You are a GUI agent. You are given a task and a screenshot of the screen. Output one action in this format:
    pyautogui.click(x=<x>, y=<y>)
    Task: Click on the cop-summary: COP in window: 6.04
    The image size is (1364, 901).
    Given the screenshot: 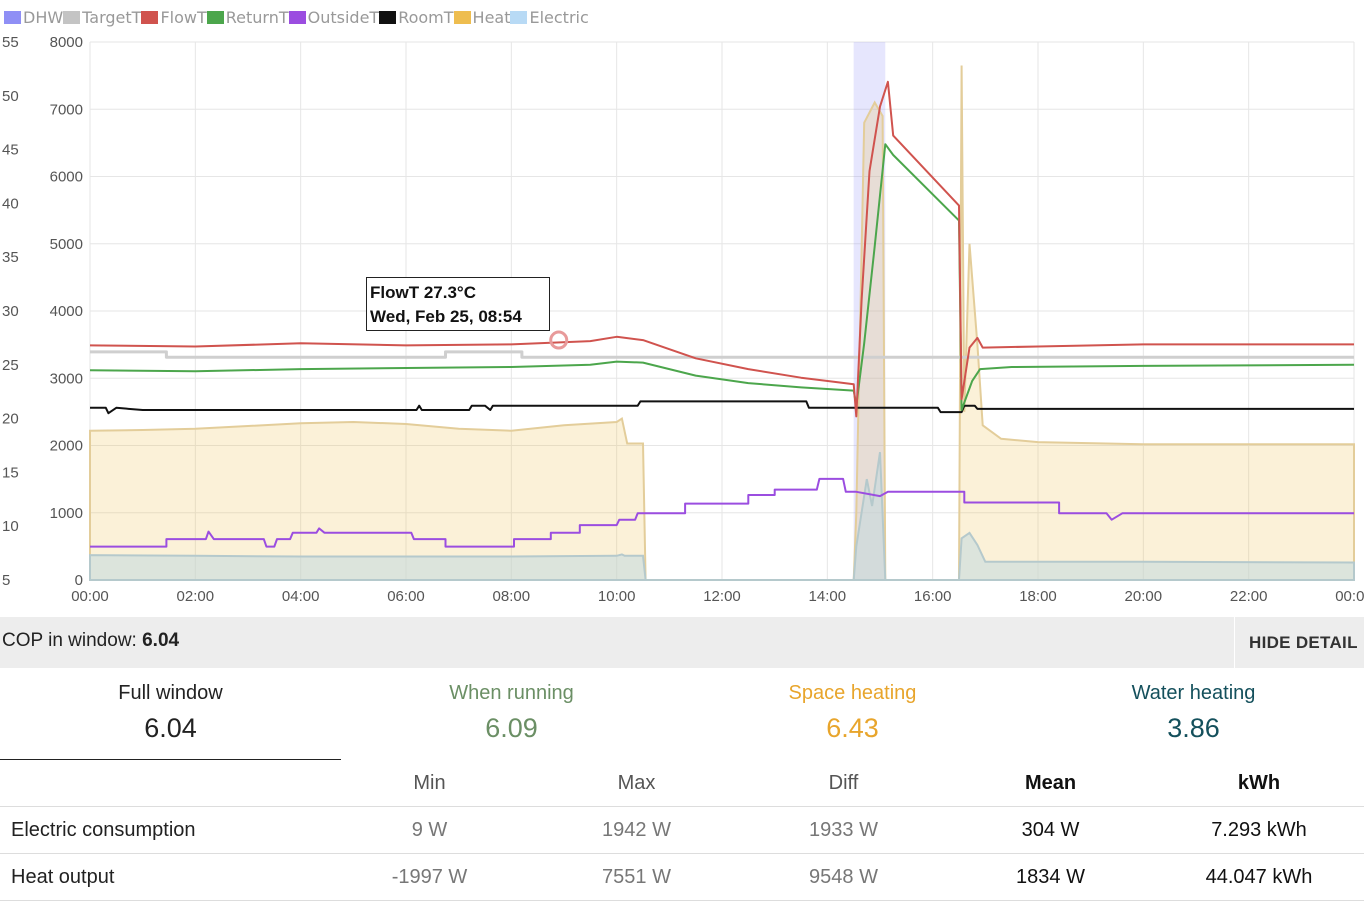 What is the action you would take?
    pyautogui.click(x=90, y=641)
    